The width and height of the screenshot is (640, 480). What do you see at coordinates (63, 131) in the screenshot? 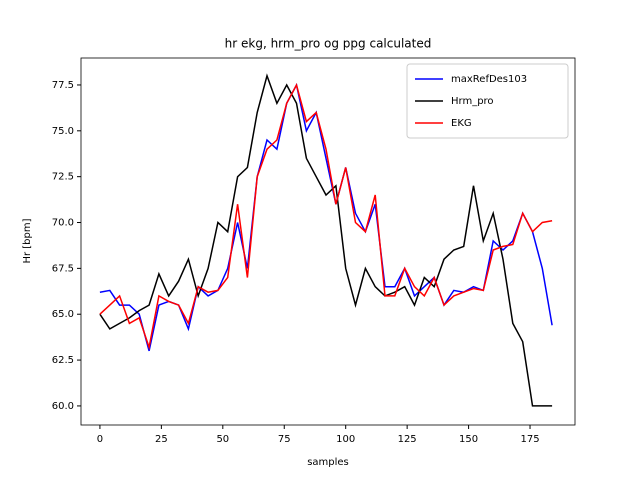
I see `y-tick-label: 75.0` at bounding box center [63, 131].